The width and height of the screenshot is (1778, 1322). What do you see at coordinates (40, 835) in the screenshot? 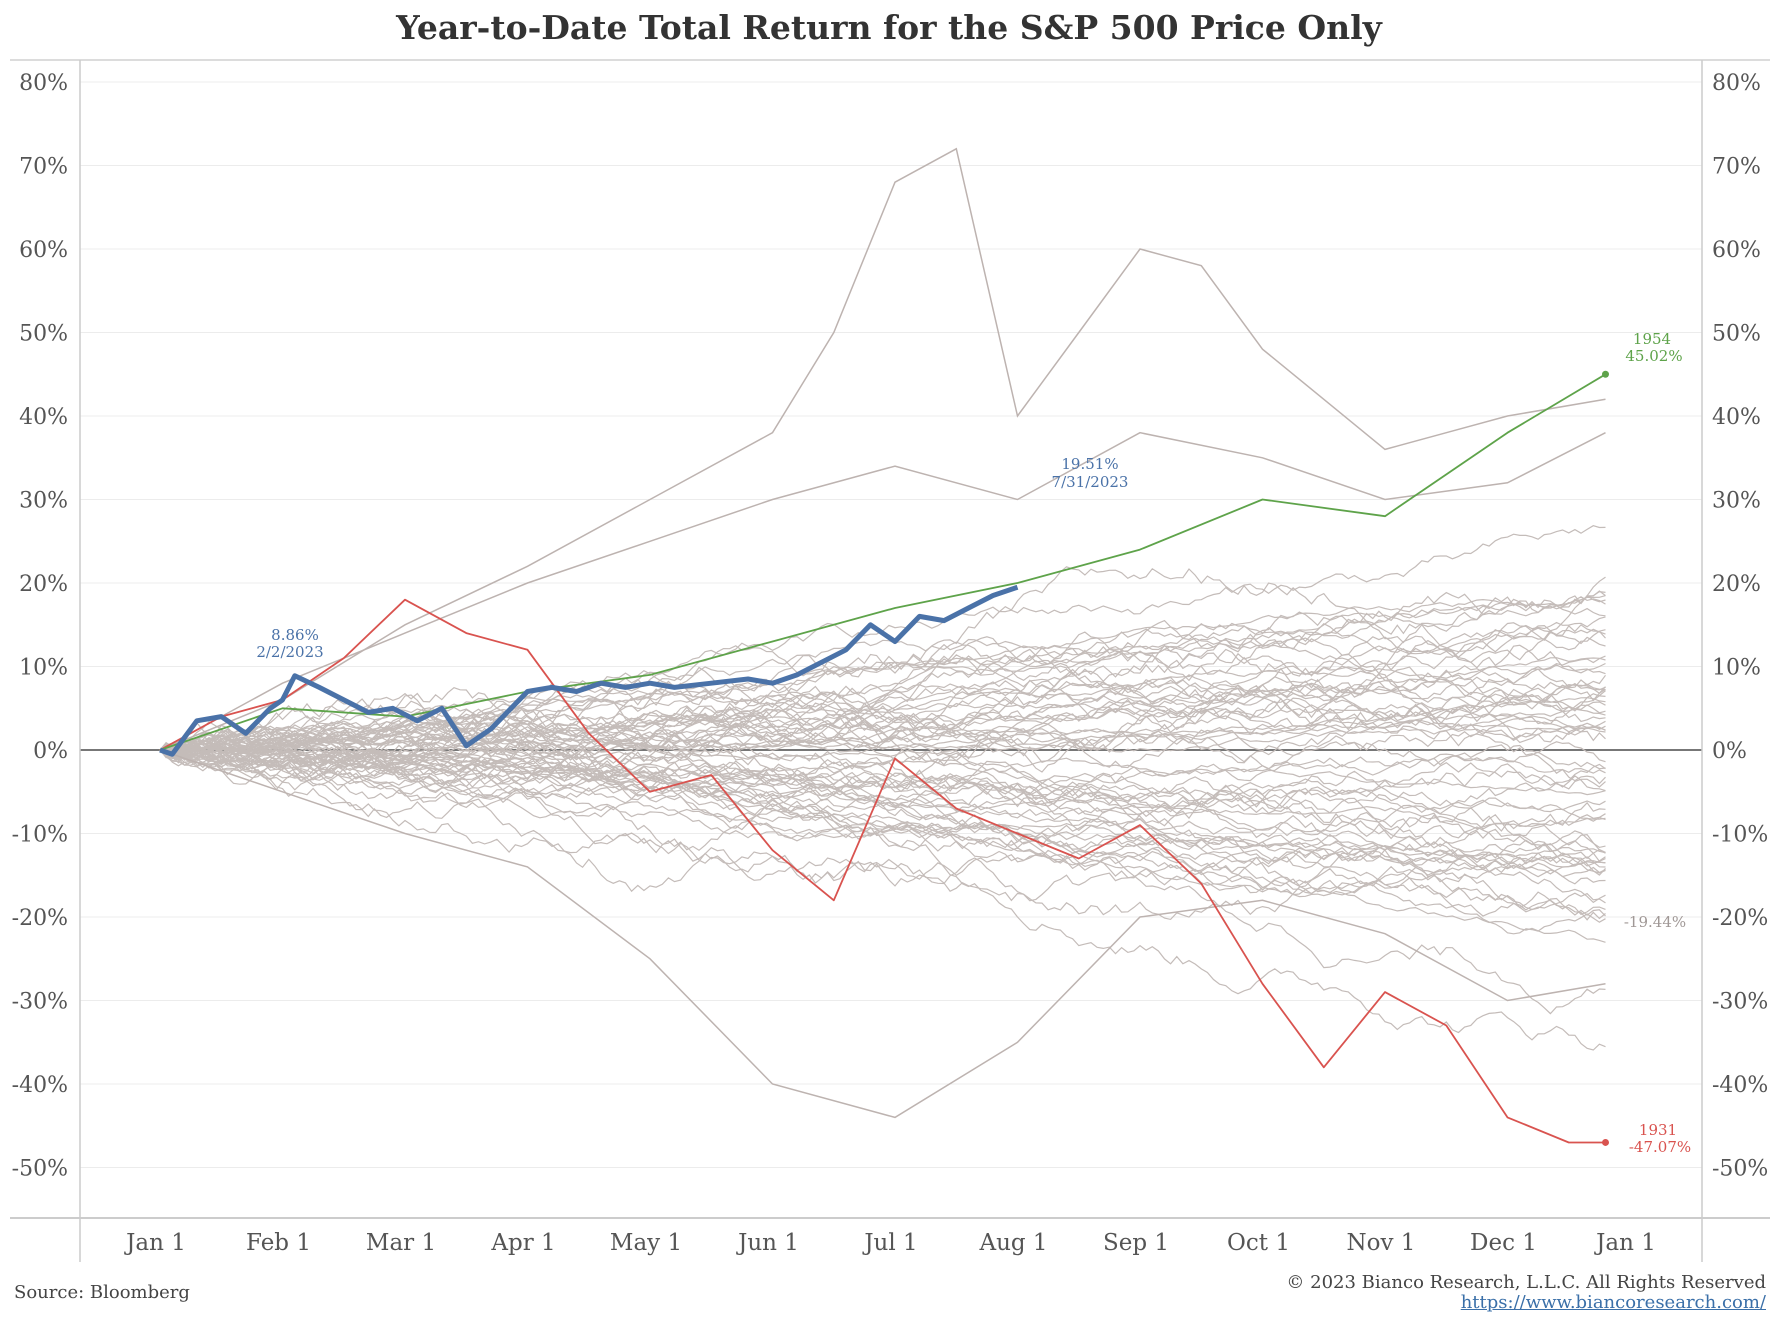
I see `y-tick-label-left: -10%` at bounding box center [40, 835].